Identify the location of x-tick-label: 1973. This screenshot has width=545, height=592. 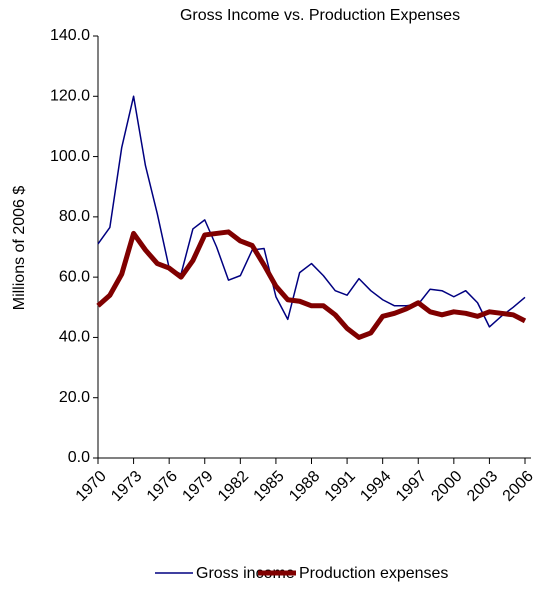
(126, 486).